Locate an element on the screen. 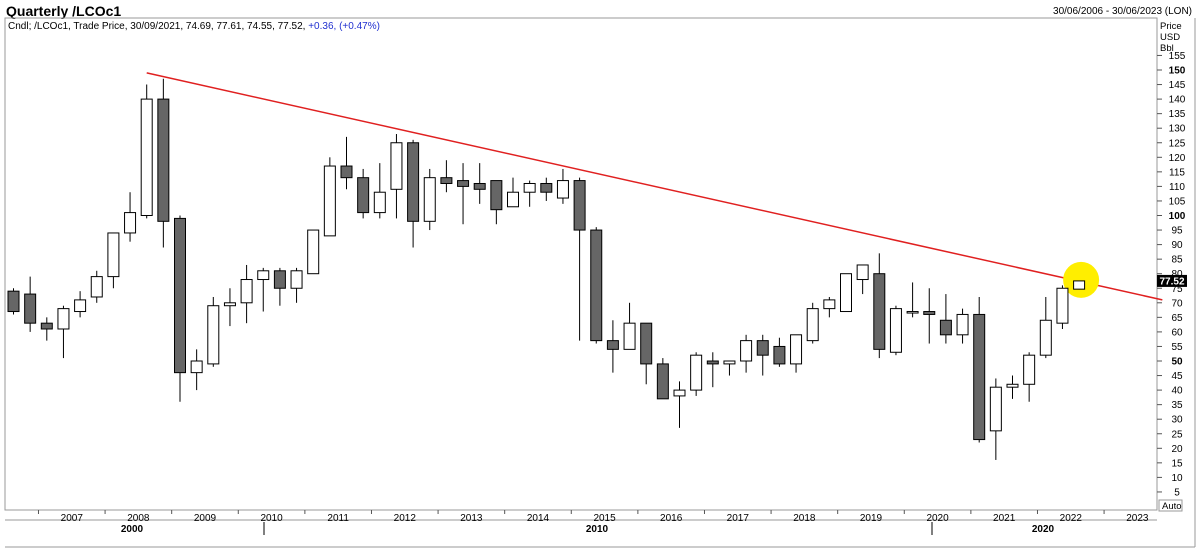 The image size is (1200, 553). auto-scale-box is located at coordinates (1170, 505).